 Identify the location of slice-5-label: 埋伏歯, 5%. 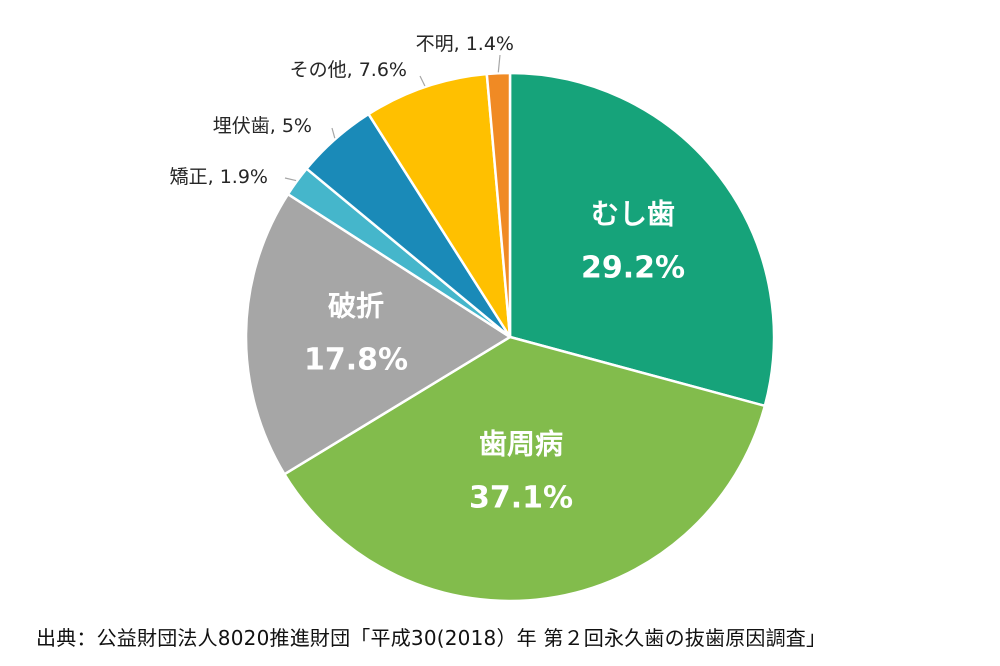
(262, 126).